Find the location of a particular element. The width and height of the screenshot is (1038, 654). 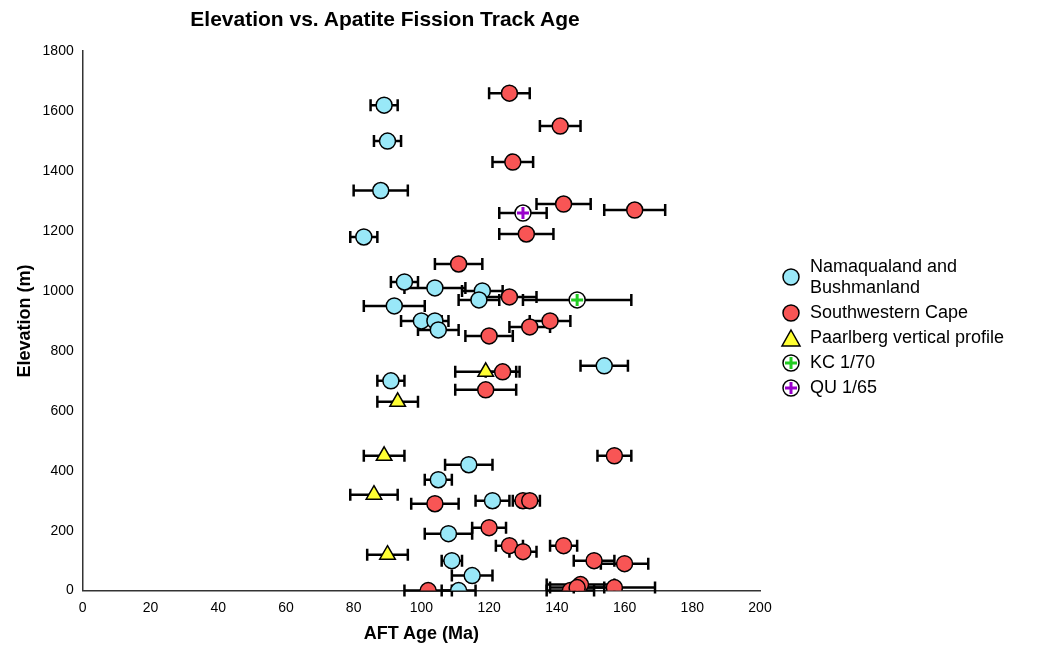

y-tick-label: 600 is located at coordinates (62, 409).